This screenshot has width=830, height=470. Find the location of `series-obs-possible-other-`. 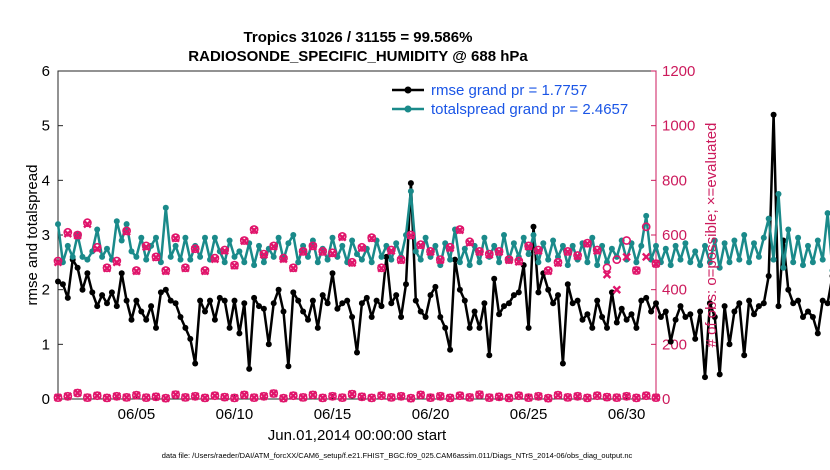

series-obs-possible-other- is located at coordinates (357, 395).